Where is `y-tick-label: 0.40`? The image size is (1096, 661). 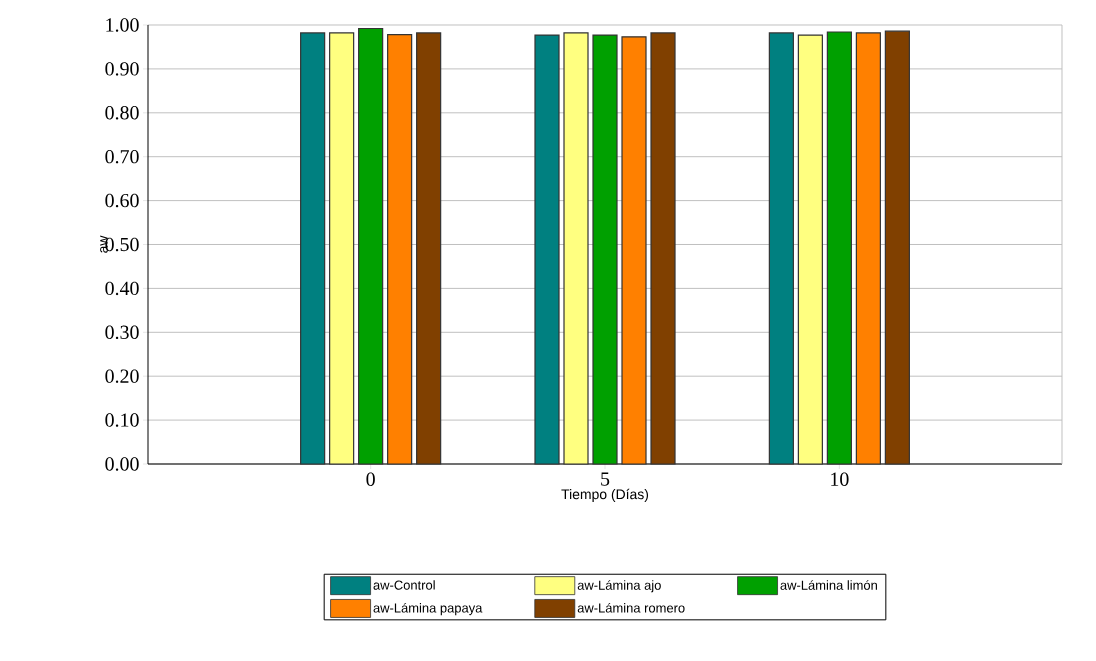
y-tick-label: 0.40 is located at coordinates (122, 288).